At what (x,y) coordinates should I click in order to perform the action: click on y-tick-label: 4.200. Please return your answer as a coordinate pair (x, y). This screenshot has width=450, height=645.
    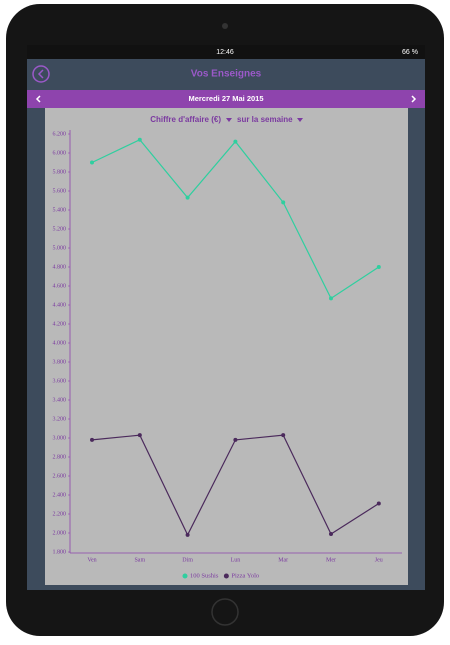
    Looking at the image, I should click on (60, 324).